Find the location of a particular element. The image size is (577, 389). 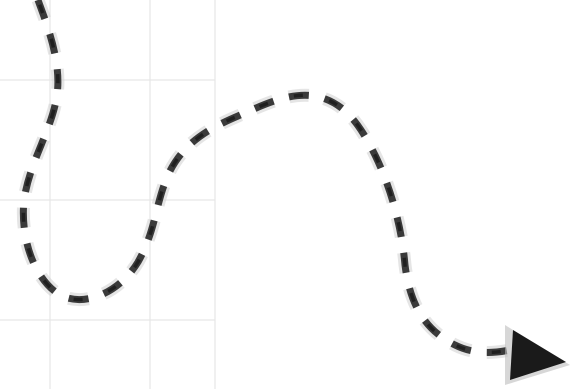

arrowhead-icon is located at coordinates (537, 355).